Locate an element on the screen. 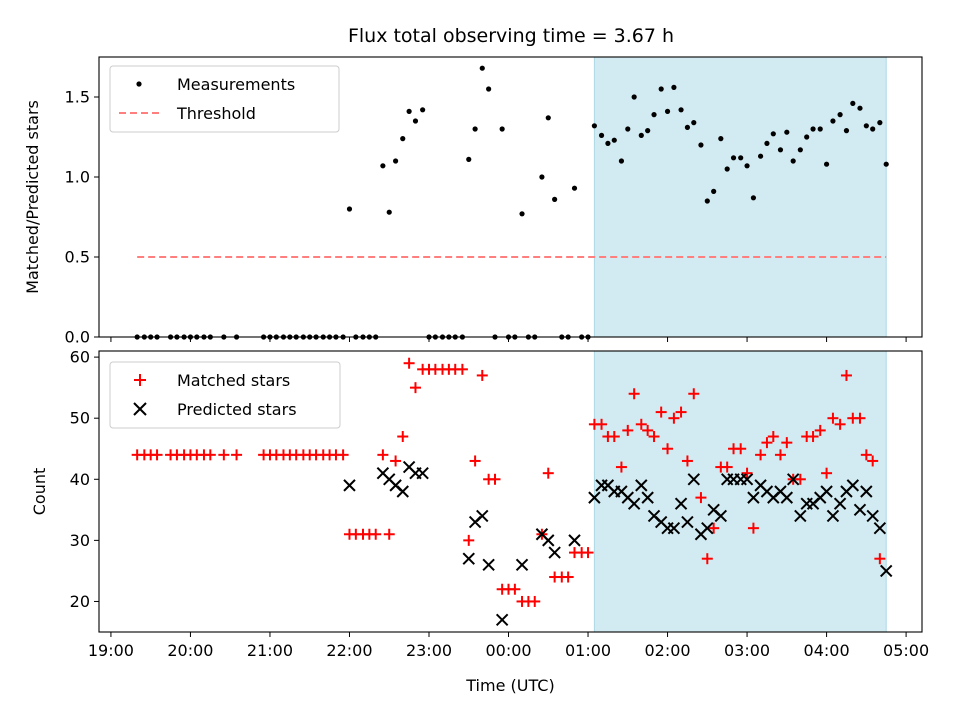  chart-title: Flux total observing time = 3.67 h is located at coordinates (511, 36).